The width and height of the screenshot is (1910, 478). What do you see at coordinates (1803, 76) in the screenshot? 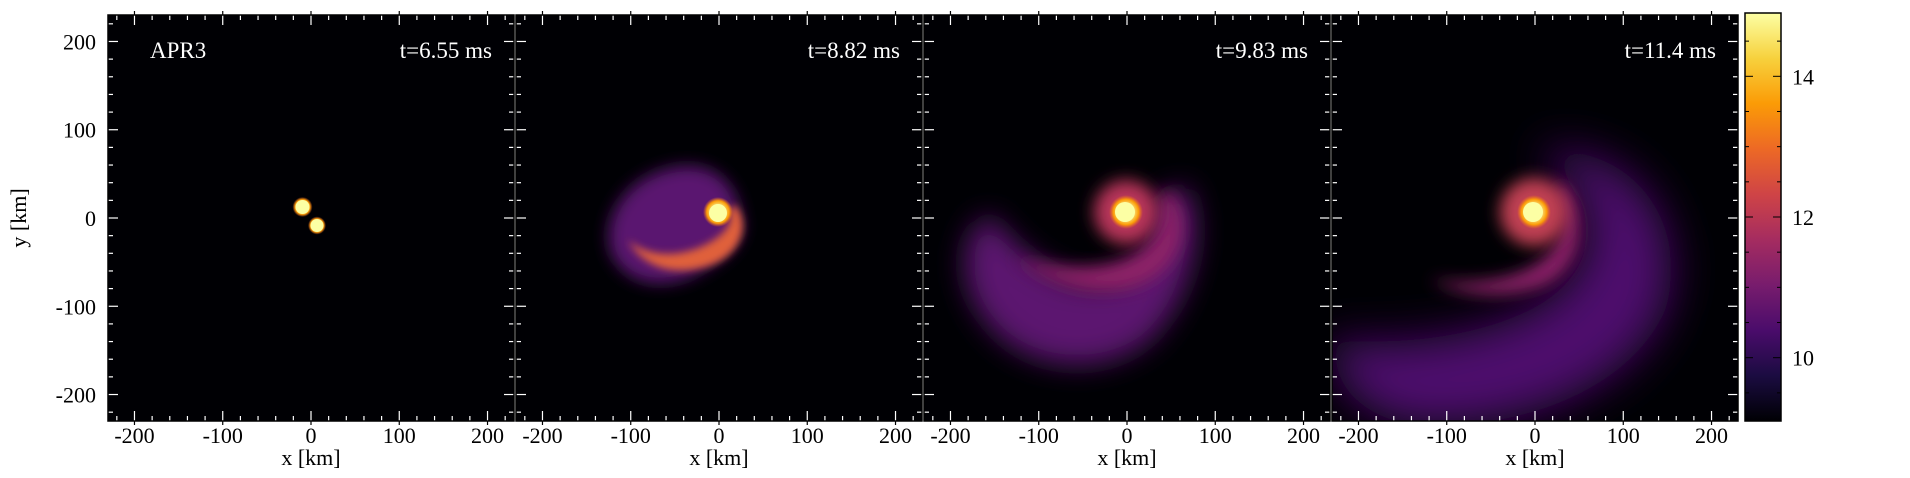
I see `colorbar-tick-label: 14` at bounding box center [1803, 76].